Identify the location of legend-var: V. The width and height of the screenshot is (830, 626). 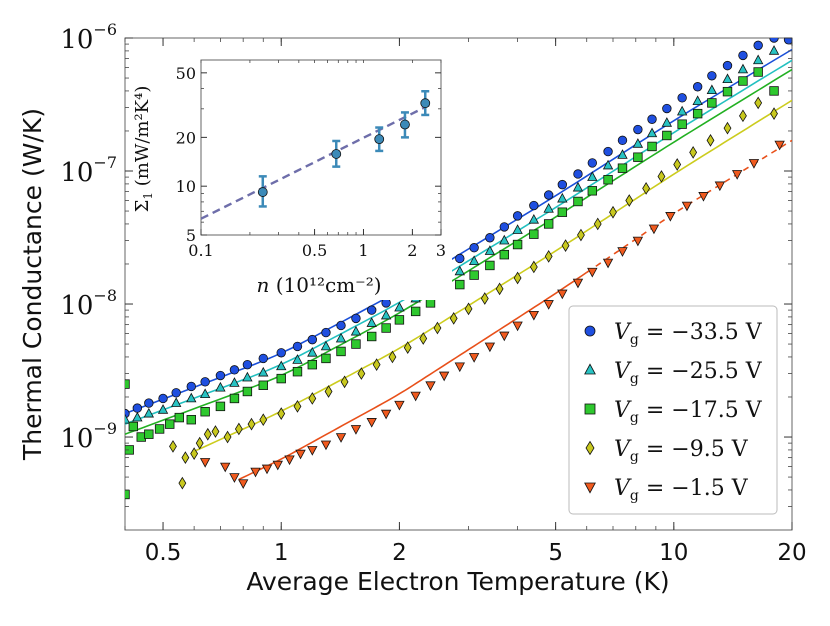
(623, 371).